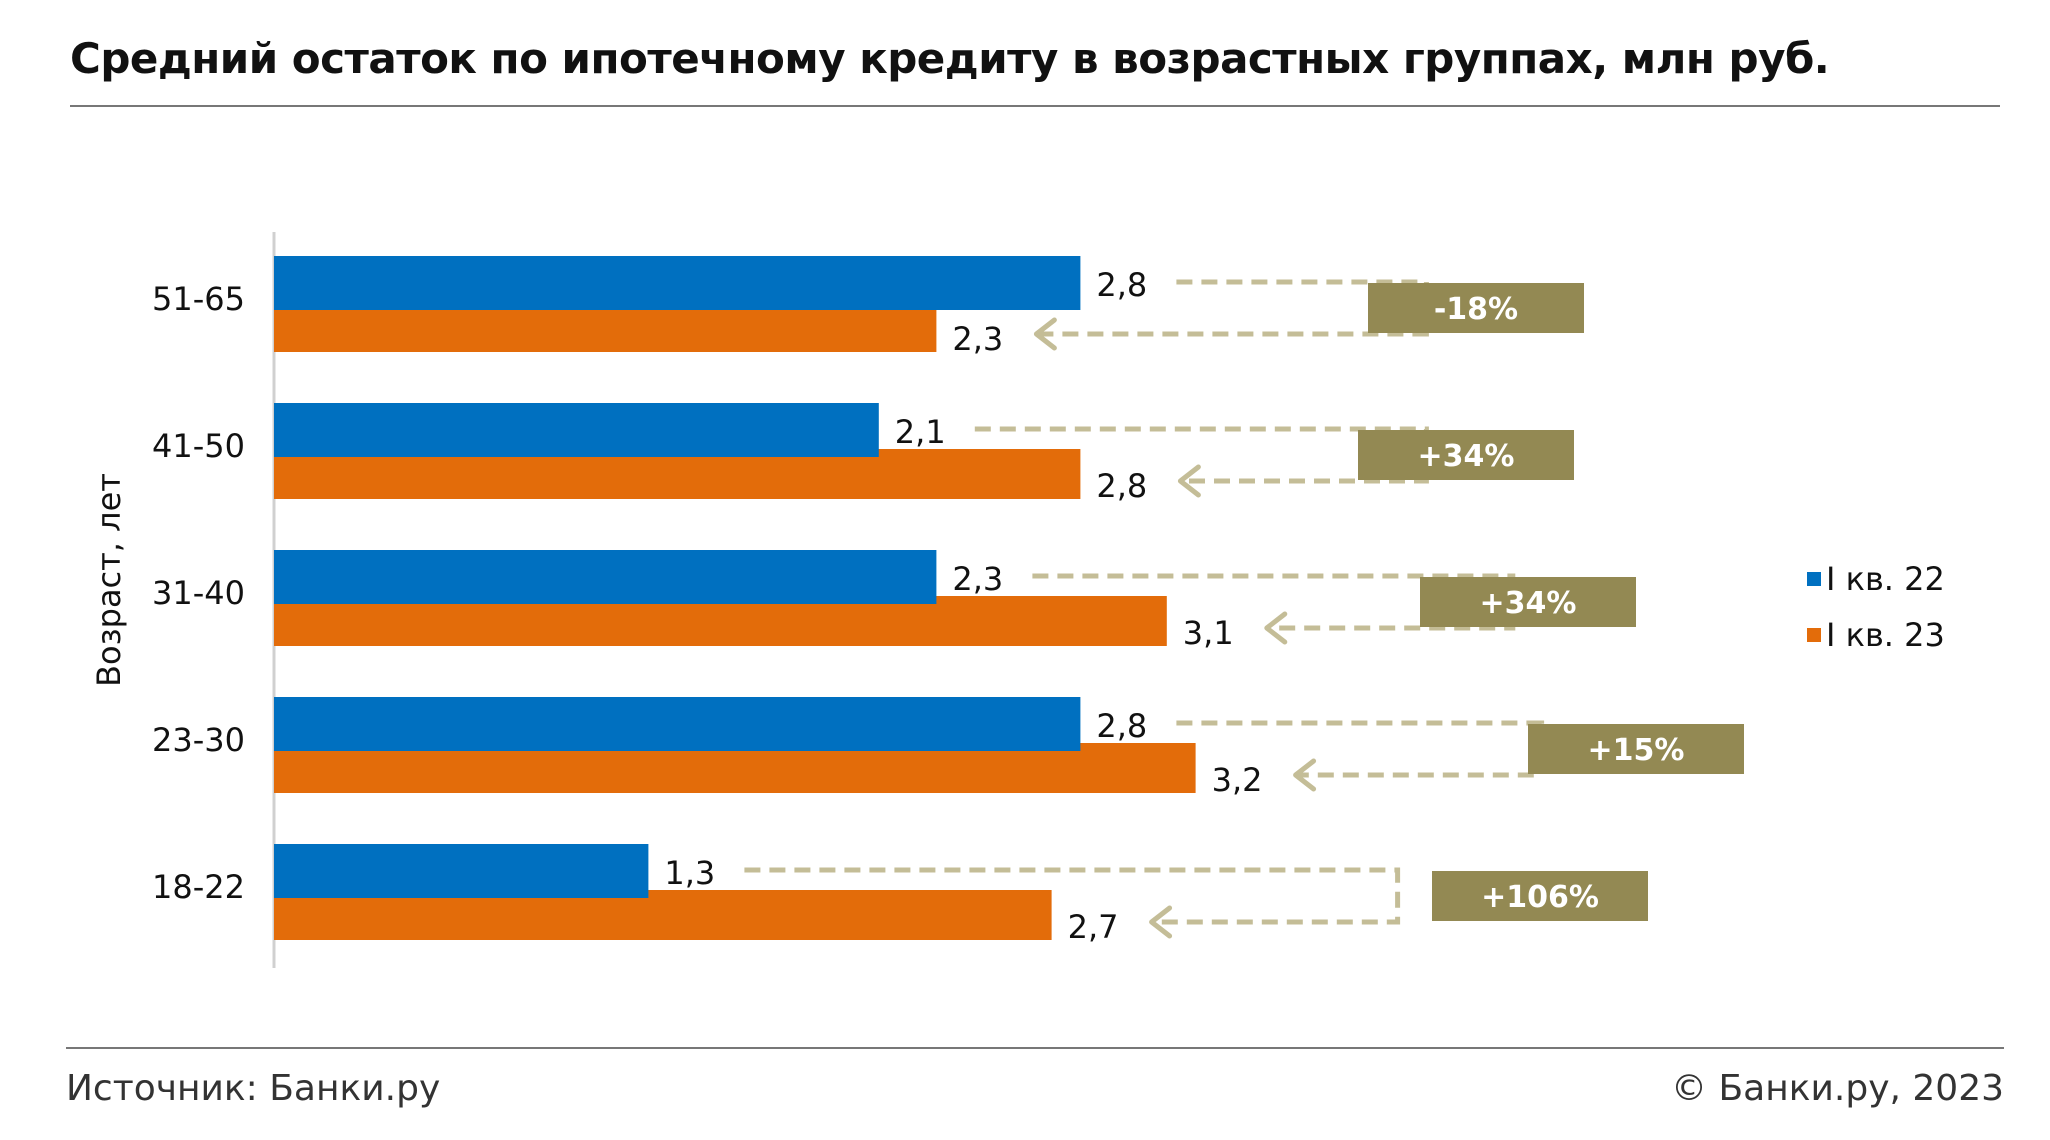 This screenshot has width=2050, height=1140. I want to click on value-label-2023: 2,3, so click(977, 339).